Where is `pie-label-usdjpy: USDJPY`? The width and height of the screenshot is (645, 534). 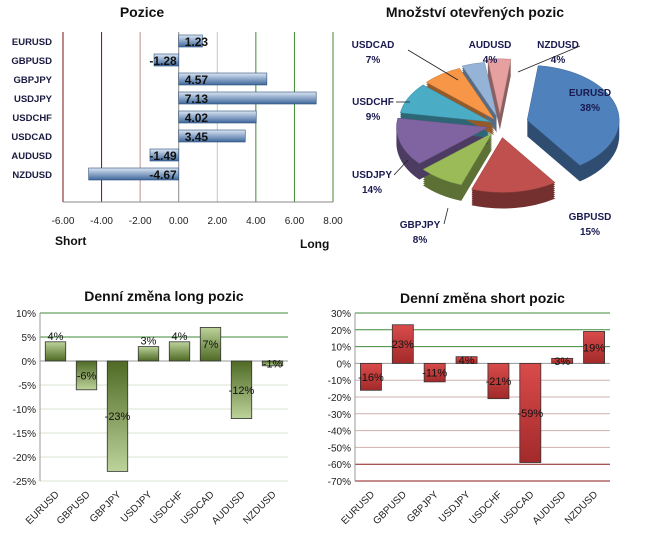 pie-label-usdjpy: USDJPY is located at coordinates (372, 175).